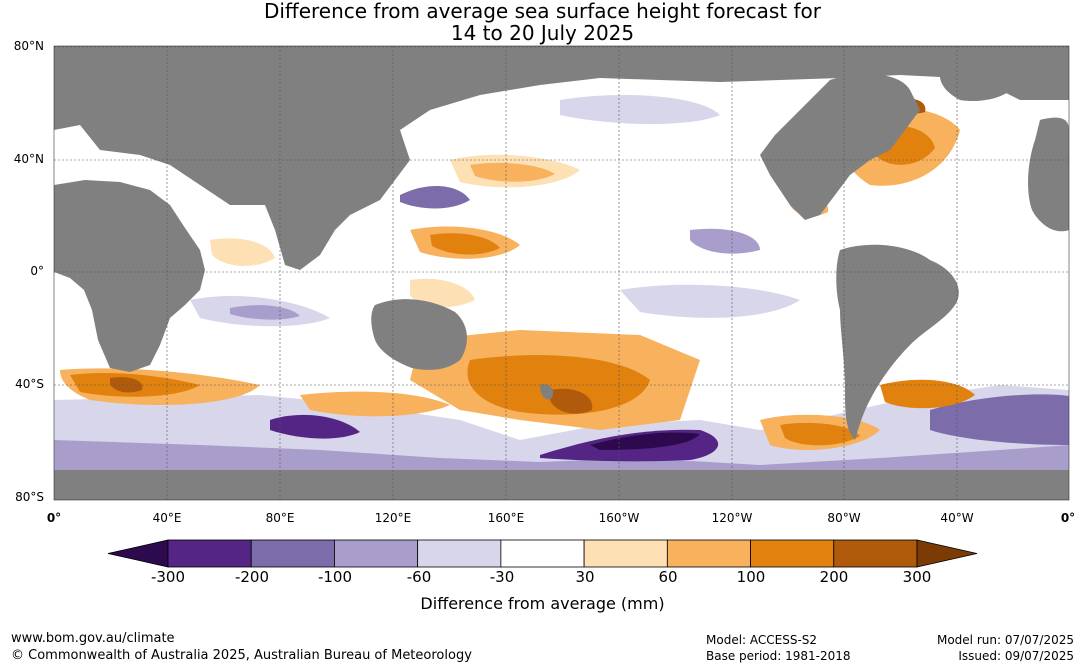 This screenshot has width=1085, height=667. What do you see at coordinates (28, 46) in the screenshot?
I see `lat-label-80n: 80°N` at bounding box center [28, 46].